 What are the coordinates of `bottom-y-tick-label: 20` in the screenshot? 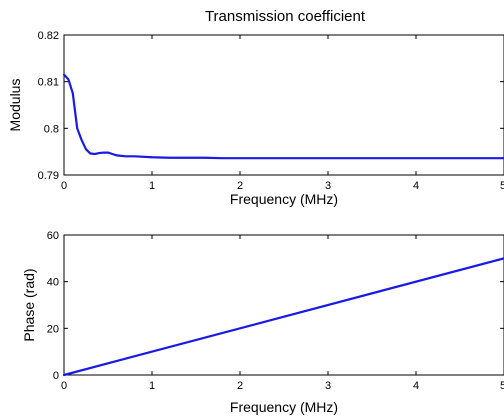 It's located at (53, 329).